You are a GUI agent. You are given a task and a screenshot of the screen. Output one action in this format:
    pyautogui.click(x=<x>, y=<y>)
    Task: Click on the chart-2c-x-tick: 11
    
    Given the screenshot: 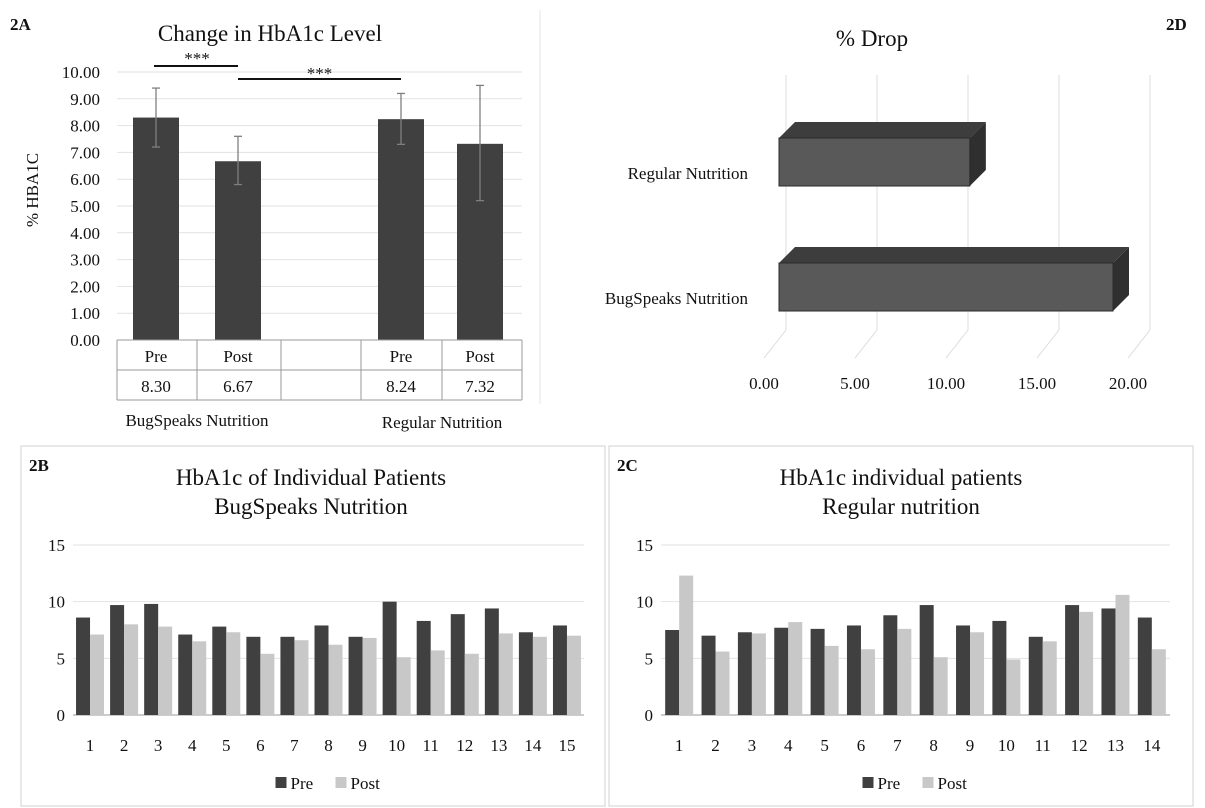 What is the action you would take?
    pyautogui.click(x=1043, y=745)
    